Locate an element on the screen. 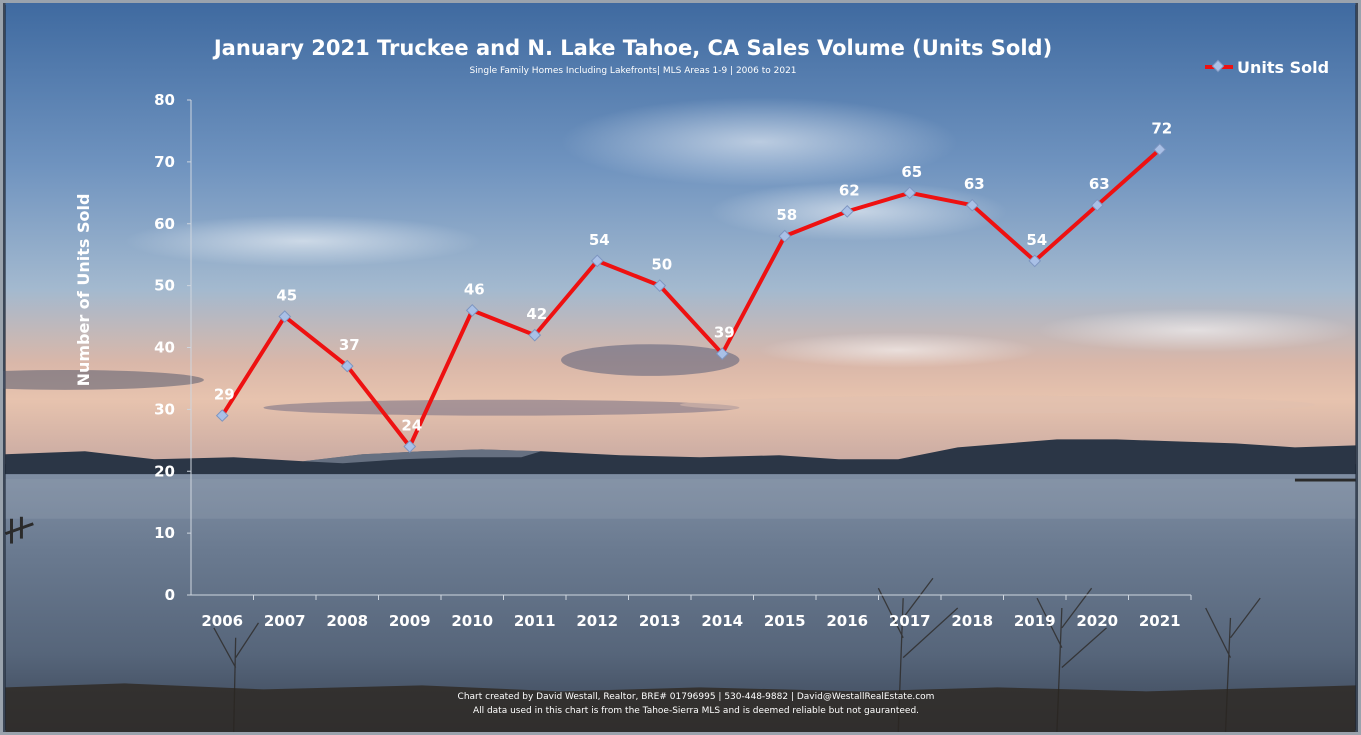 This screenshot has height=735, width=1361. y-tick-label: 40 is located at coordinates (164, 348).